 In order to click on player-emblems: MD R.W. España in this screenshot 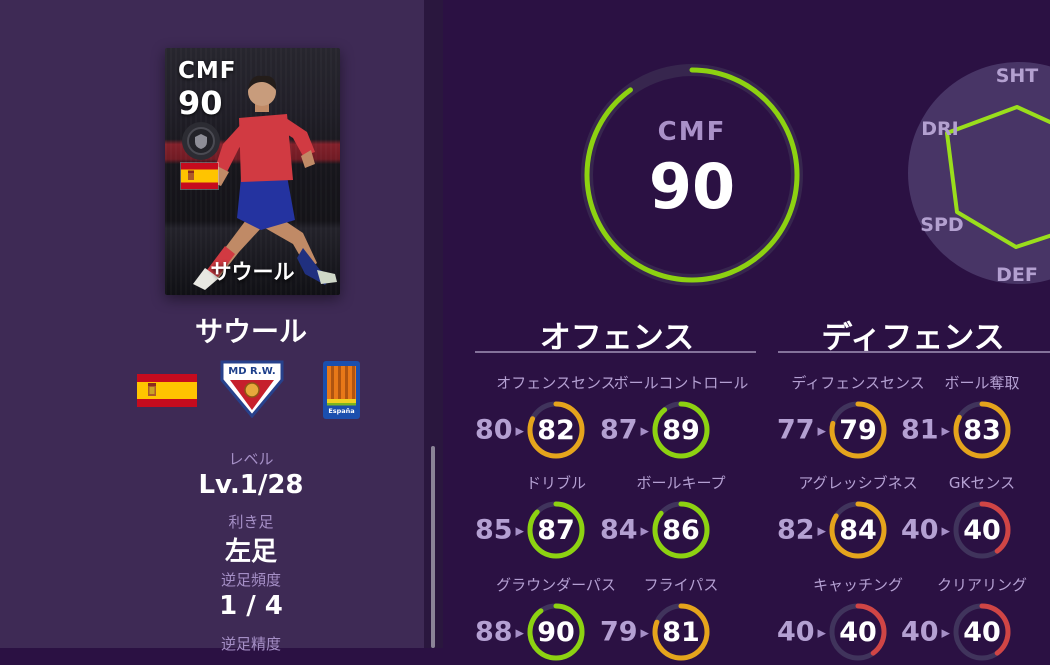, I will do `click(250, 390)`.